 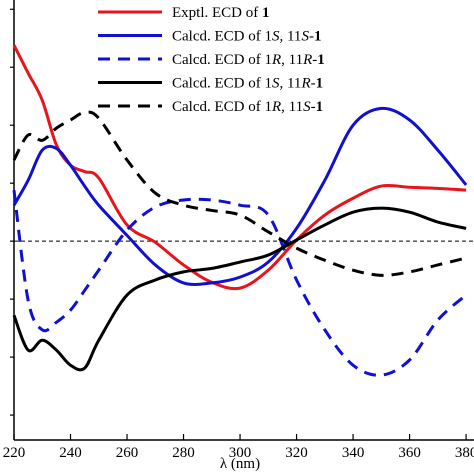 What do you see at coordinates (221, 13) in the screenshot?
I see `legend-label: Exptl. ECD of 1` at bounding box center [221, 13].